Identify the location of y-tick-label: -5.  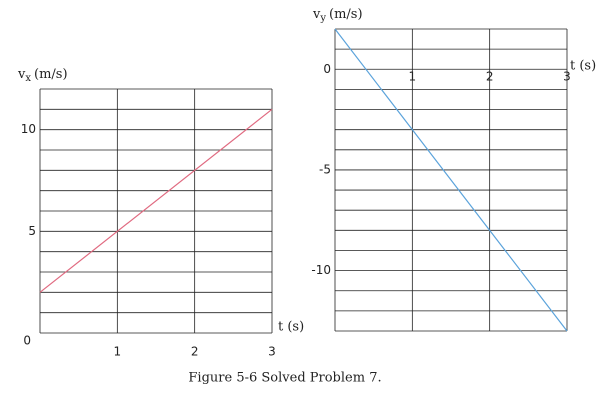
(325, 169).